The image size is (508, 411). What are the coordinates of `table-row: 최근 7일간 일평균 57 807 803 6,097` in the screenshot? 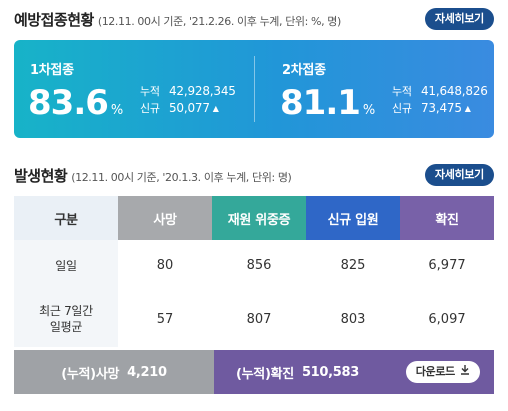 It's located at (254, 319).